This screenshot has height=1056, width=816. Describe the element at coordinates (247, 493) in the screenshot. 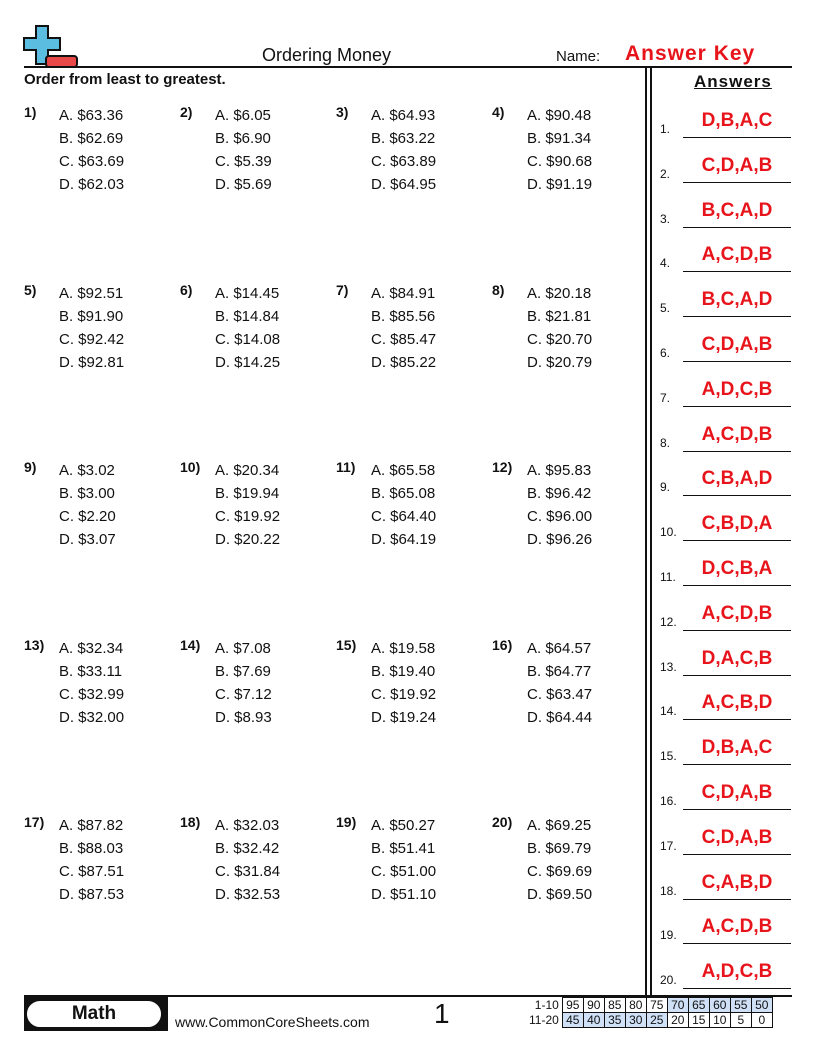

I see `option: B. $19.94` at that location.